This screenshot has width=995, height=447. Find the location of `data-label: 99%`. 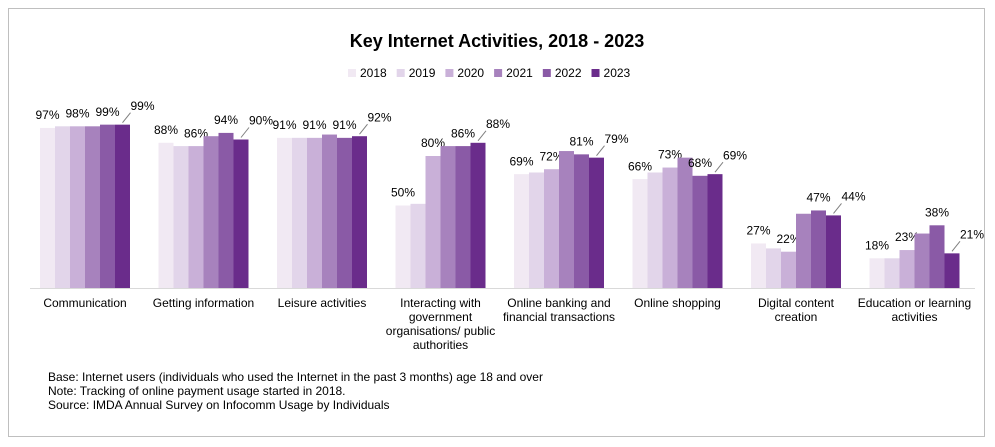

data-label: 99% is located at coordinates (142, 106).